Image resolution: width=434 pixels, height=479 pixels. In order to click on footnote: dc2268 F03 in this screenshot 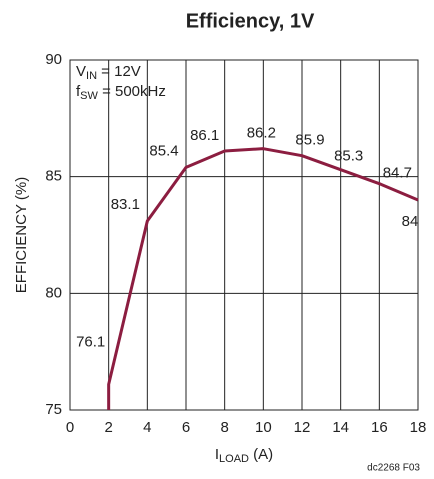, I will do `click(393, 468)`.